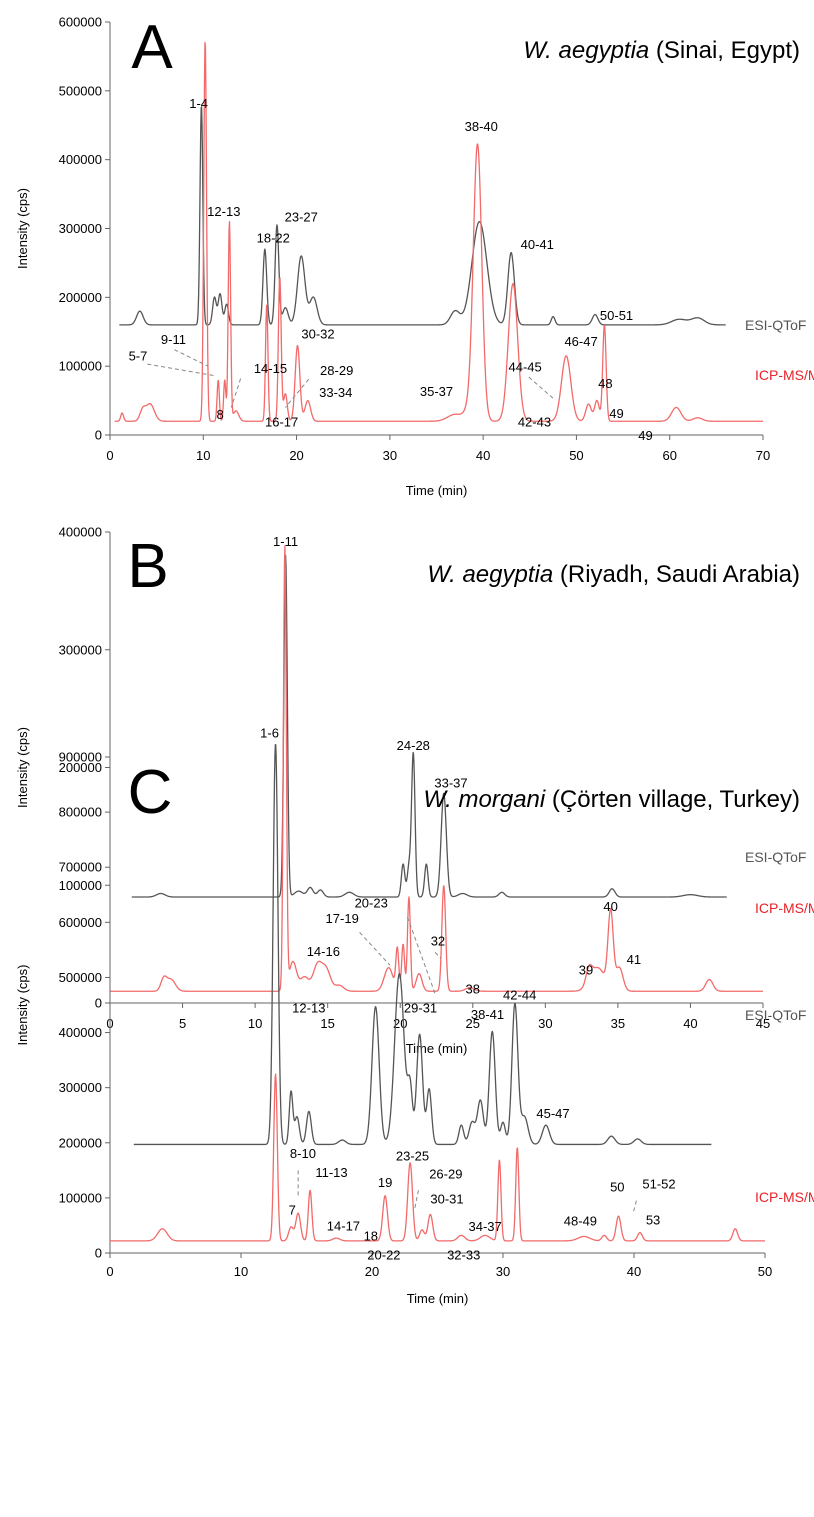 The width and height of the screenshot is (814, 1517). Describe the element at coordinates (580, 1220) in the screenshot. I see `peak-annotation: 48-49` at that location.